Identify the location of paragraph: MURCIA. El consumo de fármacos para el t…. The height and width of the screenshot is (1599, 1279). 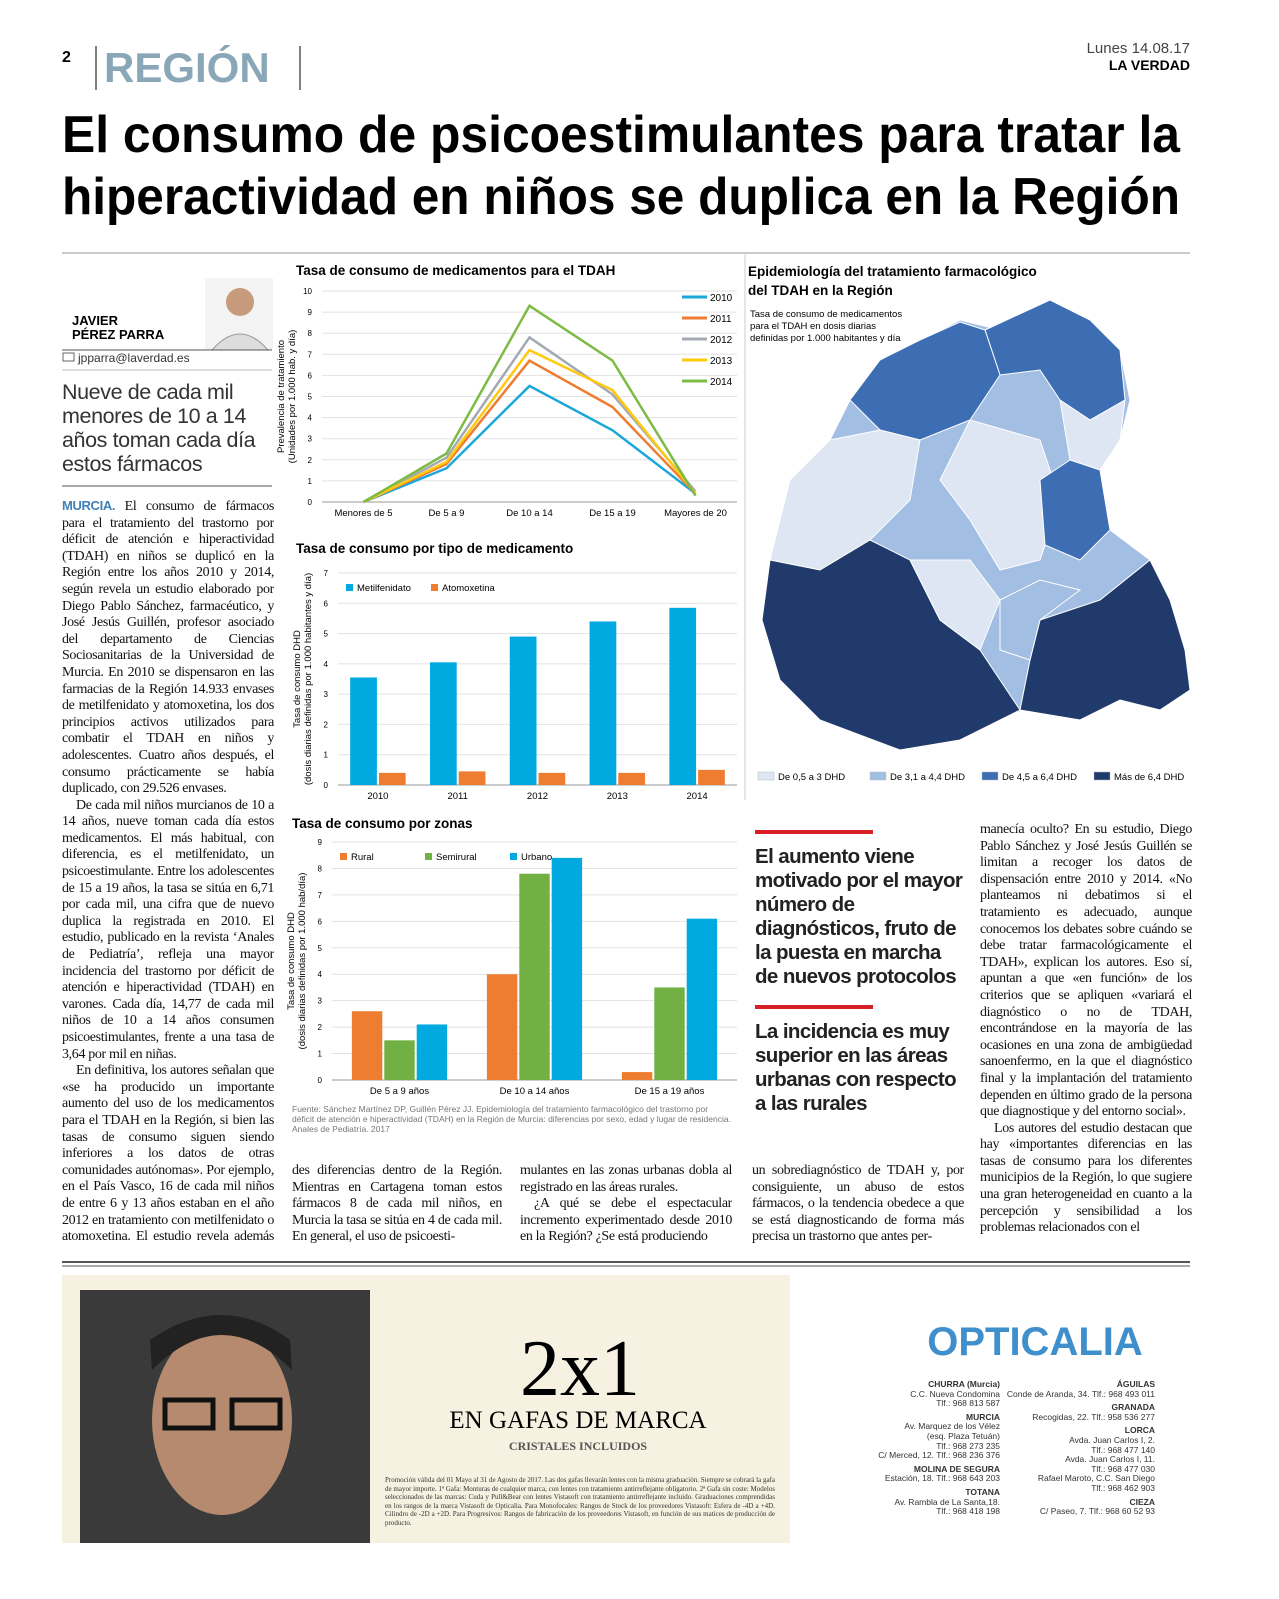
(168, 648).